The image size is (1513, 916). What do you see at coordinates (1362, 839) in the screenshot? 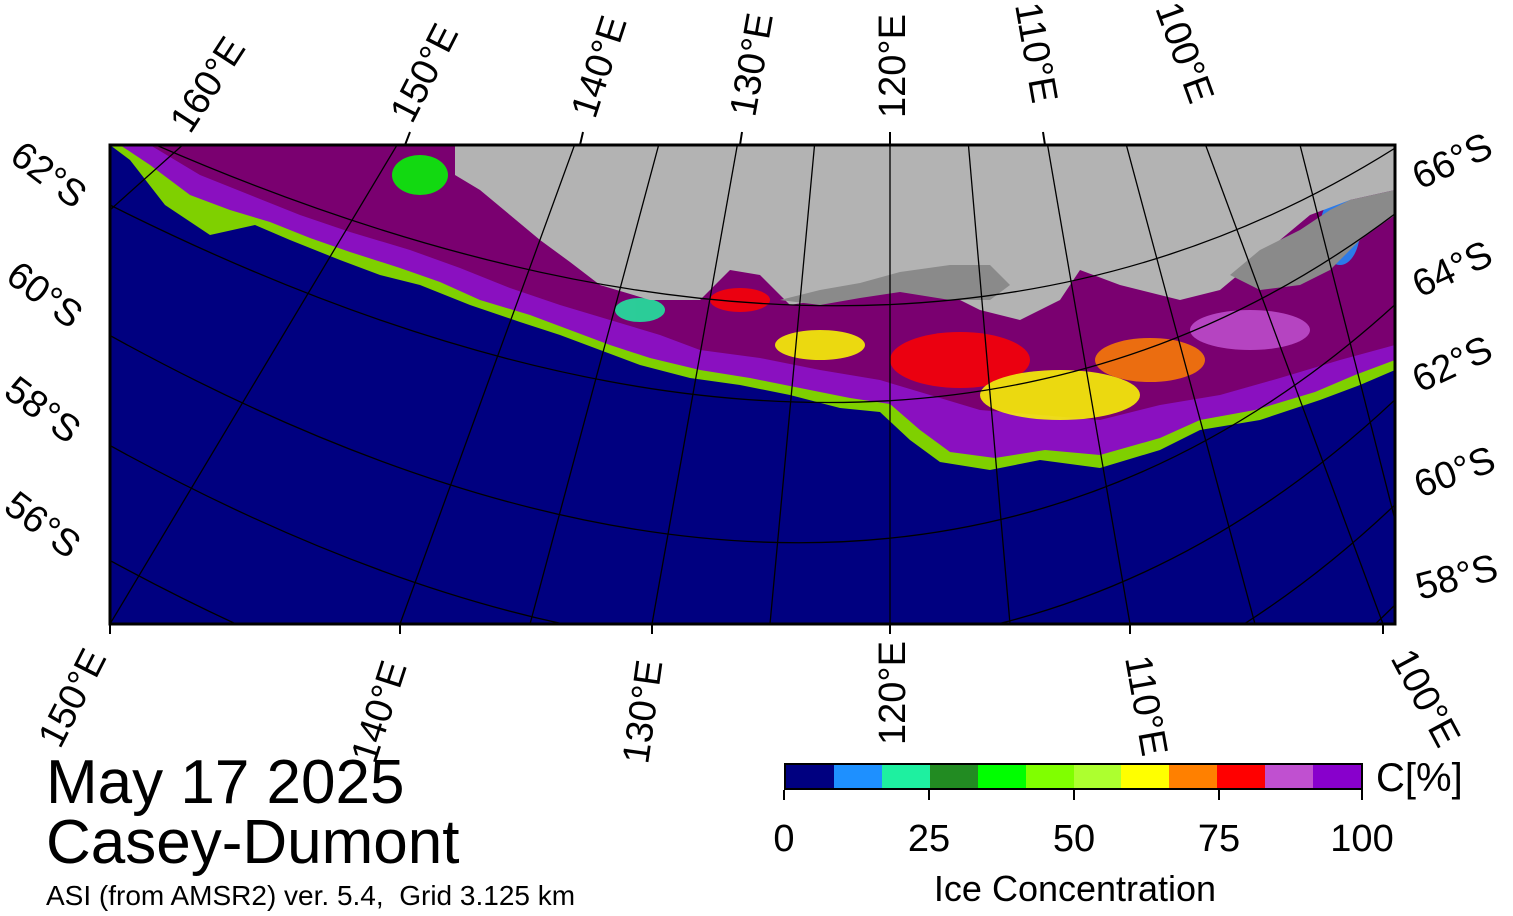
I see `colorbar-tick-label: 100` at bounding box center [1362, 839].